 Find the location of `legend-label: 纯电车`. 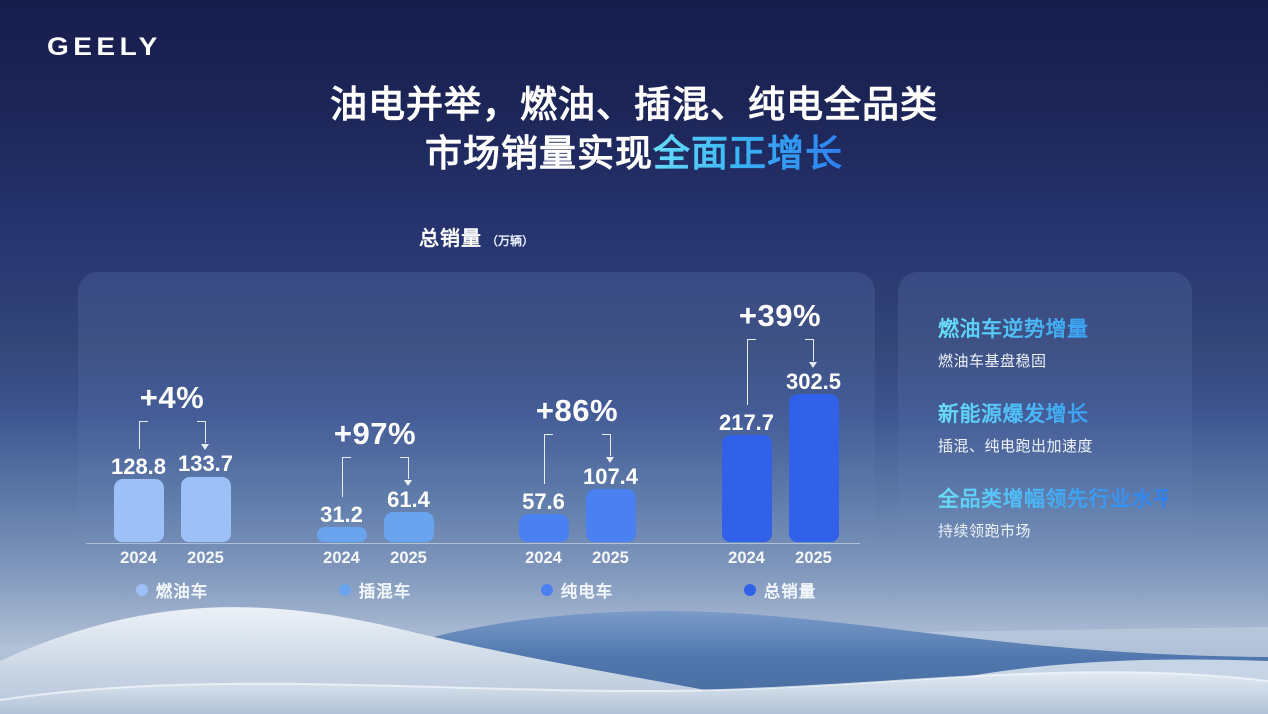

legend-label: 纯电车 is located at coordinates (587, 592).